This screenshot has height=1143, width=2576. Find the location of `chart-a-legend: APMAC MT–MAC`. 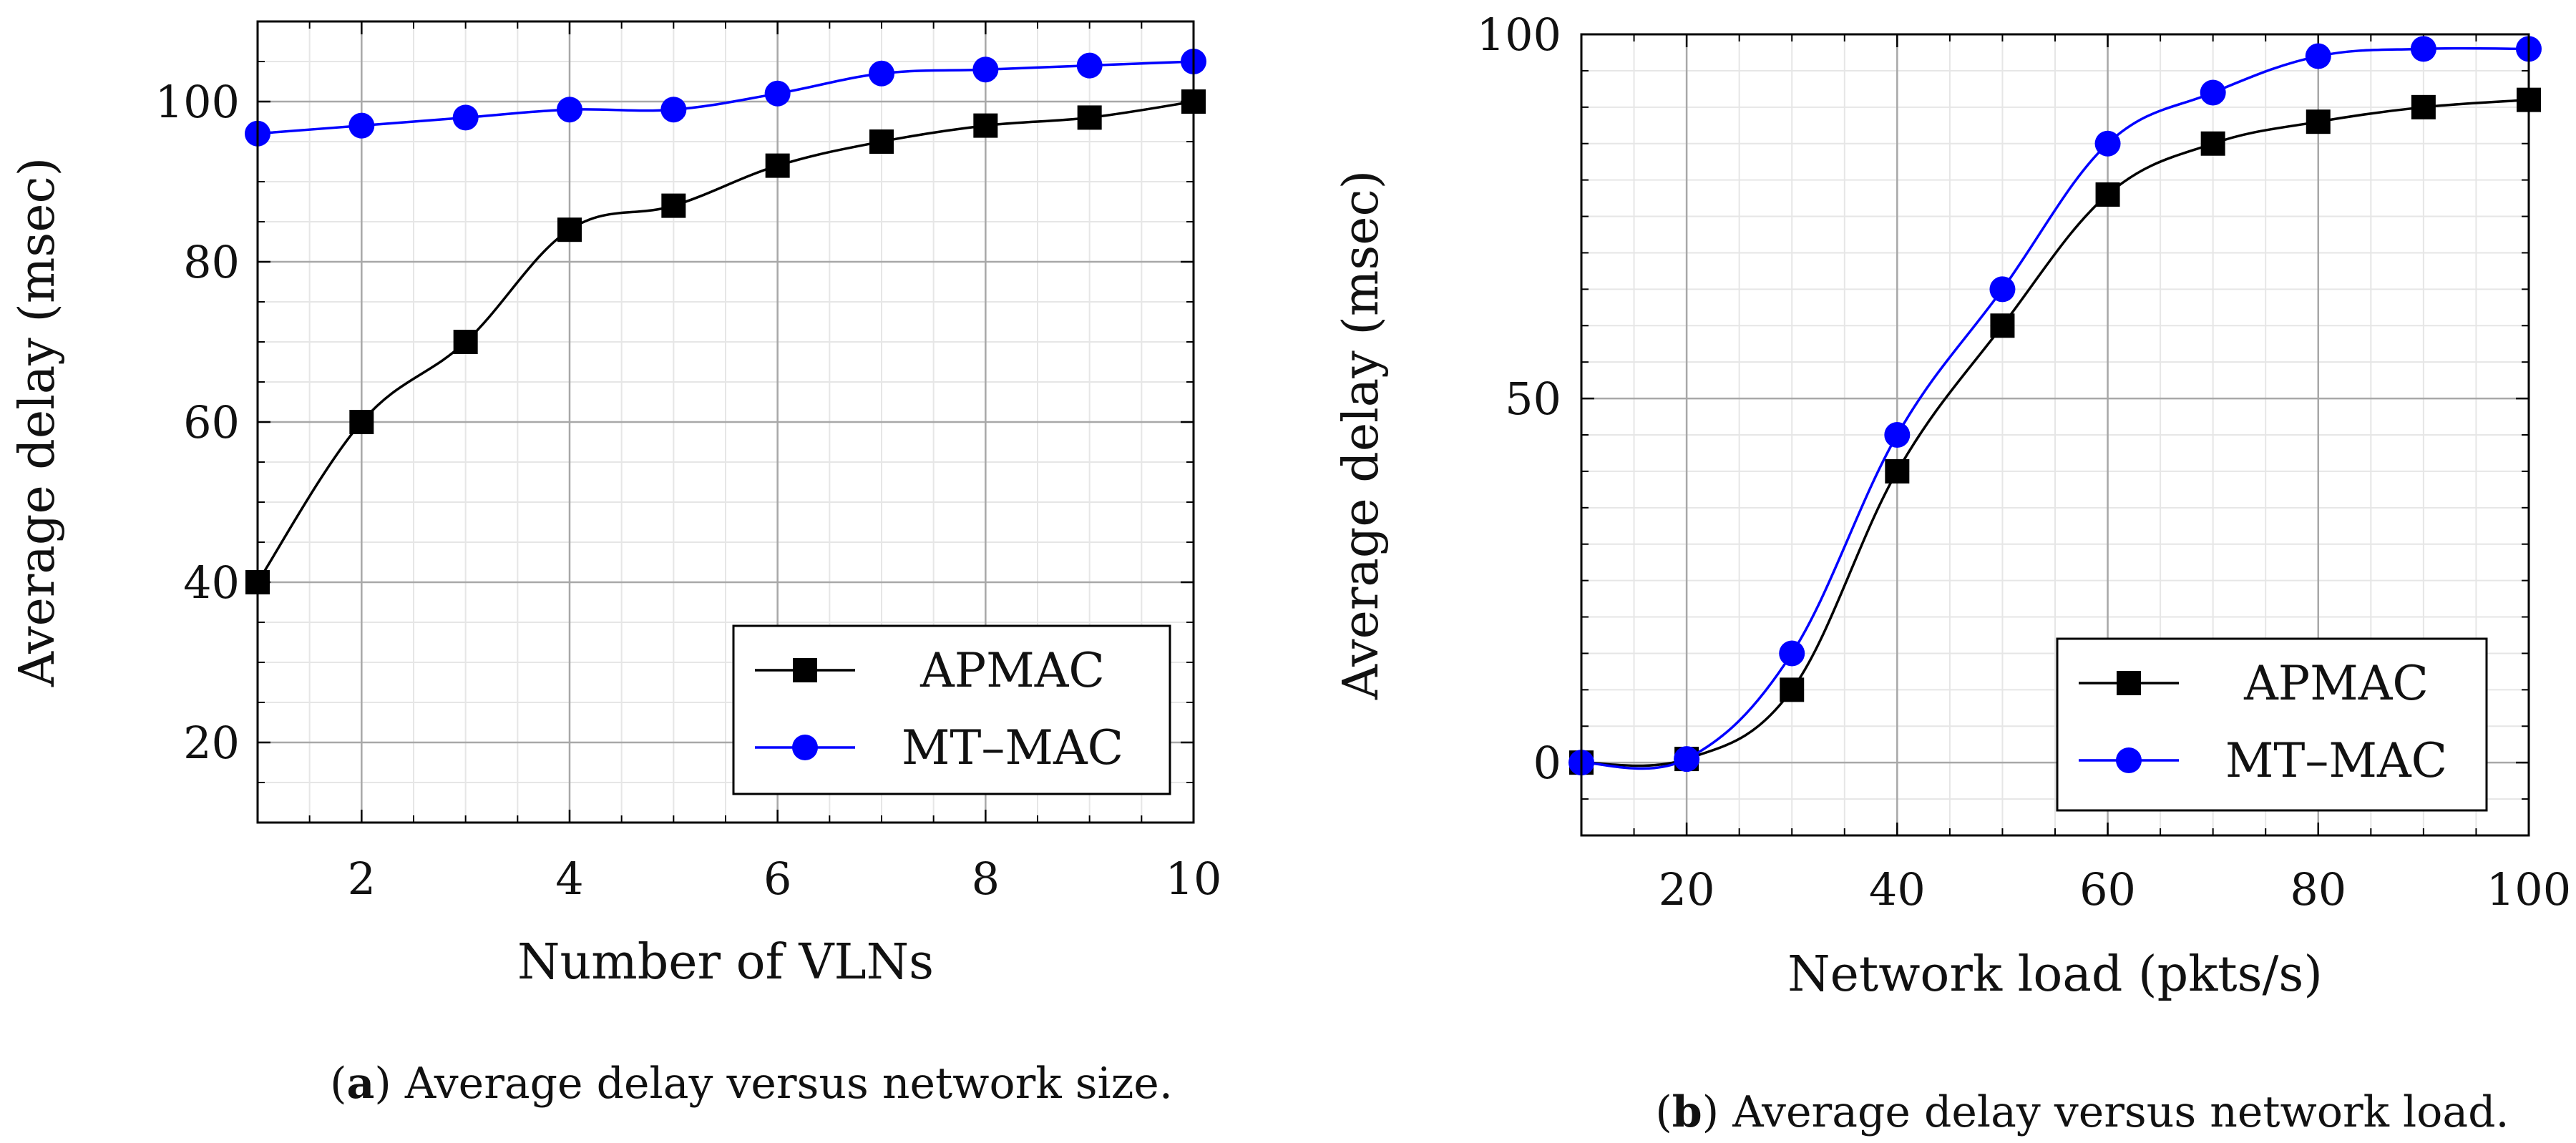

chart-a-legend: APMAC MT–MAC is located at coordinates (951, 709).